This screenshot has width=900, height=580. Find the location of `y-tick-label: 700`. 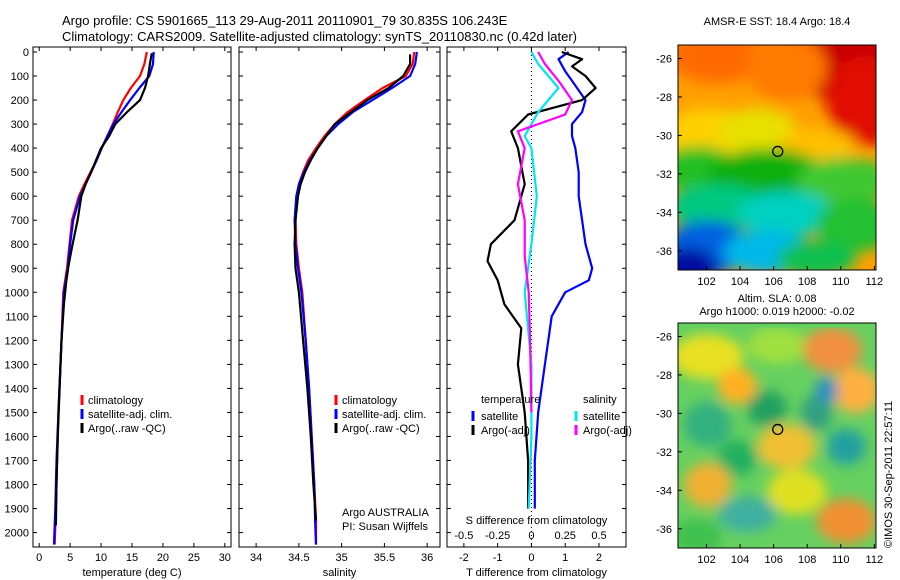

y-tick-label: 700 is located at coordinates (20, 221).